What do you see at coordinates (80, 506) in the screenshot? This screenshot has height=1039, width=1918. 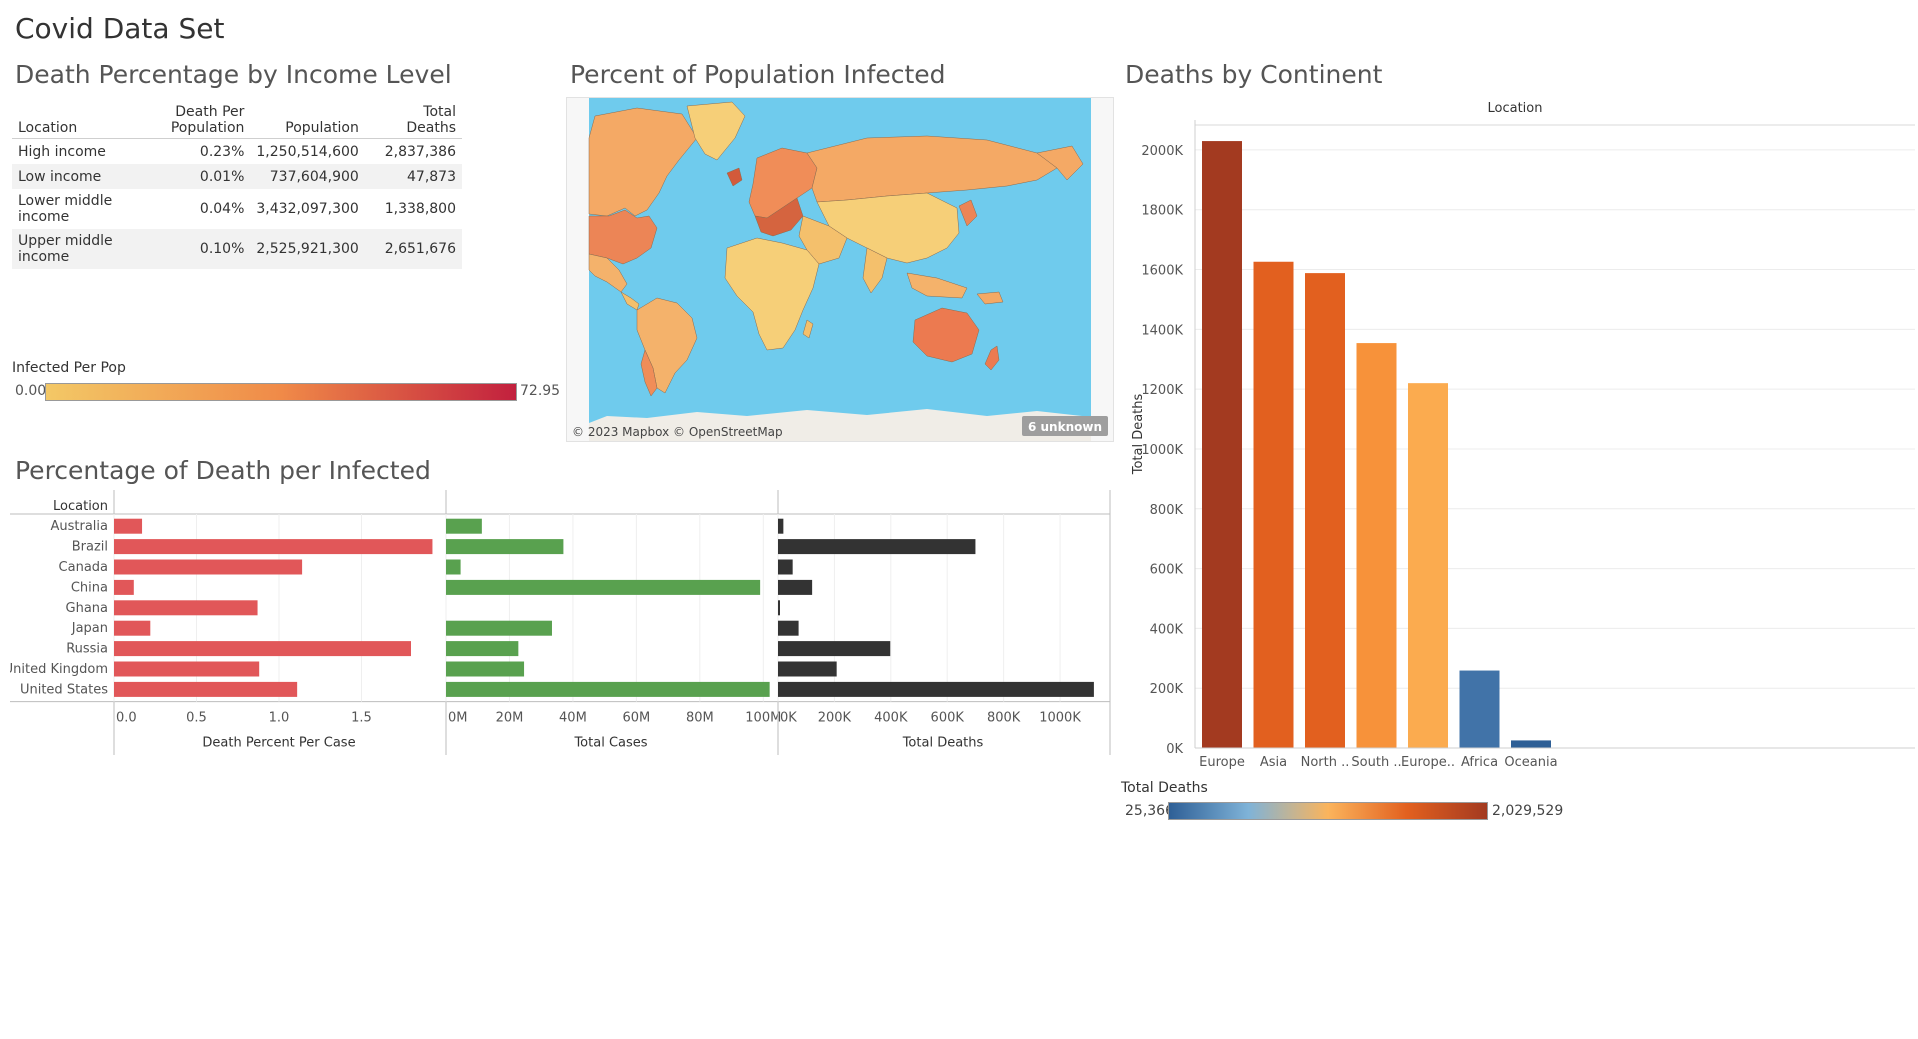 I see `row-header-location: Location` at bounding box center [80, 506].